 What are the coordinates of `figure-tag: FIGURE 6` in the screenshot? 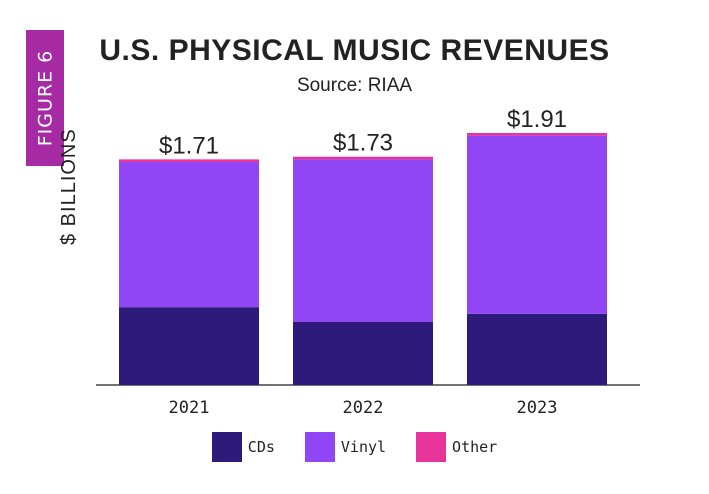 It's located at (45, 98).